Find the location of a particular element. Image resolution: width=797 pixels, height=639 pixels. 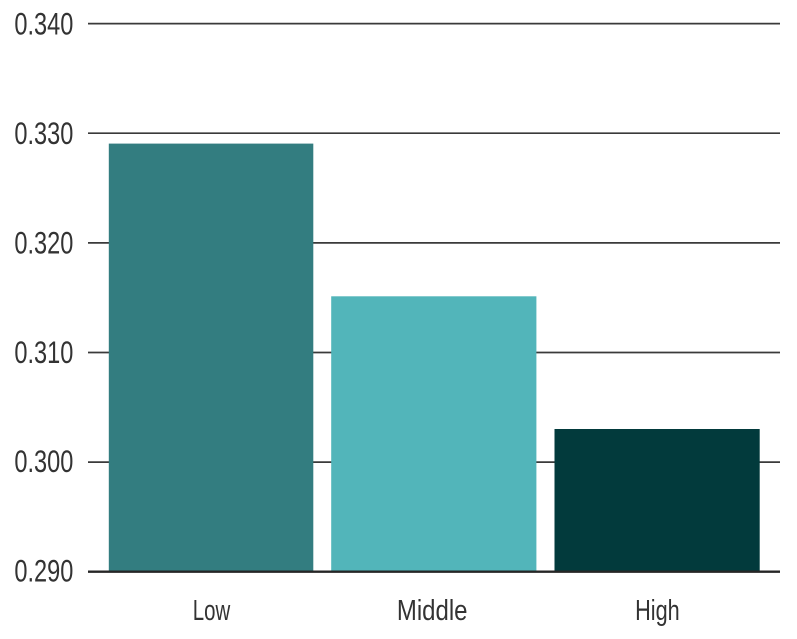

svg-text: 0.310 is located at coordinates (43, 352).